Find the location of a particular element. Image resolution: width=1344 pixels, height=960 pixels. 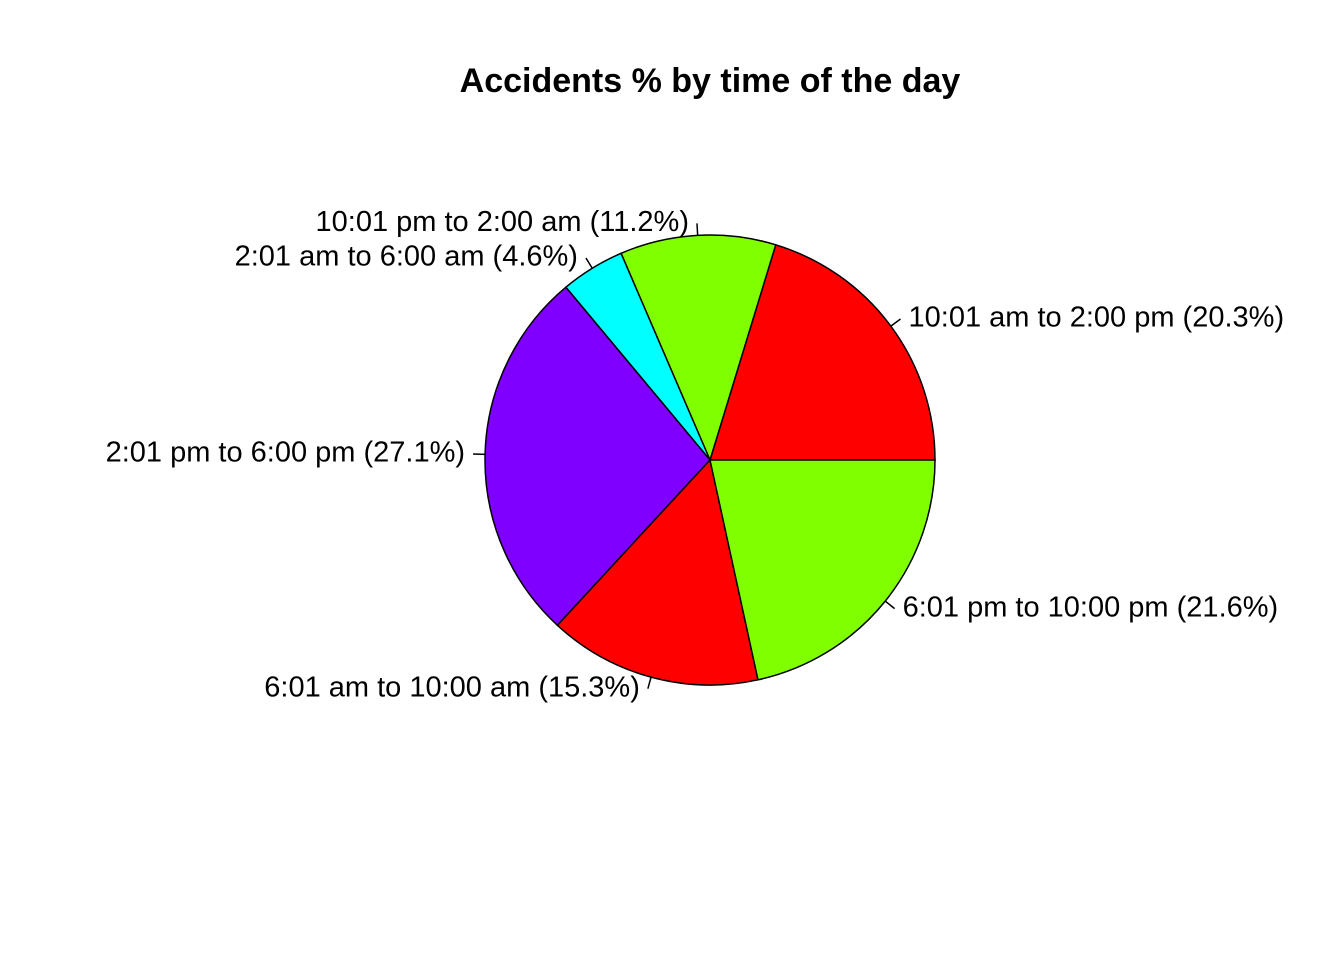

slice-label: 10:01 pm to 2:00 am (11.2%) is located at coordinates (502, 222).